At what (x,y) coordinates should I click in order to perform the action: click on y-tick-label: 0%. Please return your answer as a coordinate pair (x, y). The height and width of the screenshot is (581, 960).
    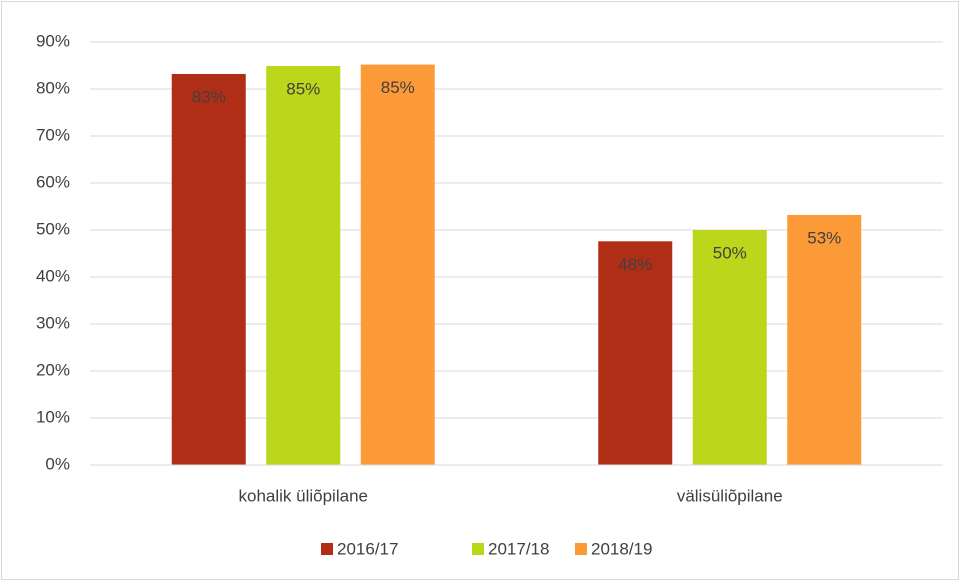
    Looking at the image, I should click on (57, 463).